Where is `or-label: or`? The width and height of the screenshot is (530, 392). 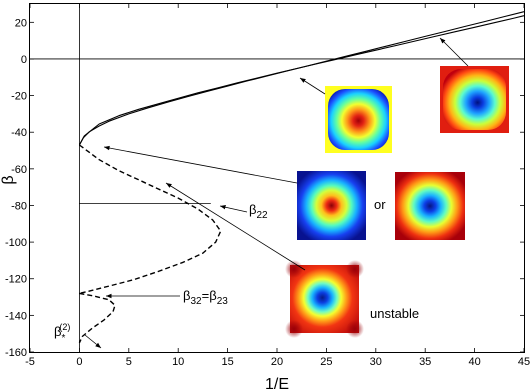
or-label: or is located at coordinates (380, 204).